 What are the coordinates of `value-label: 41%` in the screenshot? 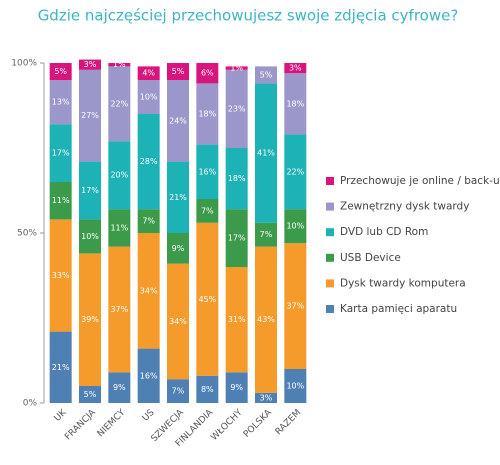 It's located at (266, 153).